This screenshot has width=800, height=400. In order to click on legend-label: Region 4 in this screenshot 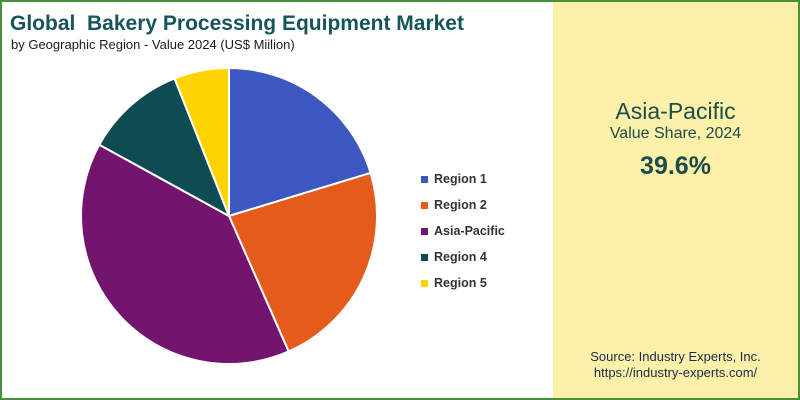, I will do `click(460, 257)`.